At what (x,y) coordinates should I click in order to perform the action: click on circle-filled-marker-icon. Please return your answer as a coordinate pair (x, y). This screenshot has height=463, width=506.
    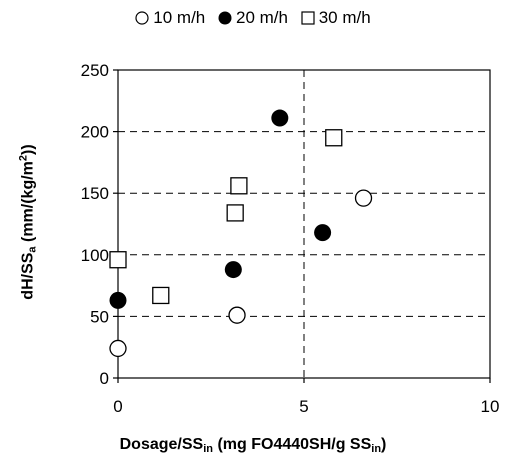
    Looking at the image, I should click on (225, 18).